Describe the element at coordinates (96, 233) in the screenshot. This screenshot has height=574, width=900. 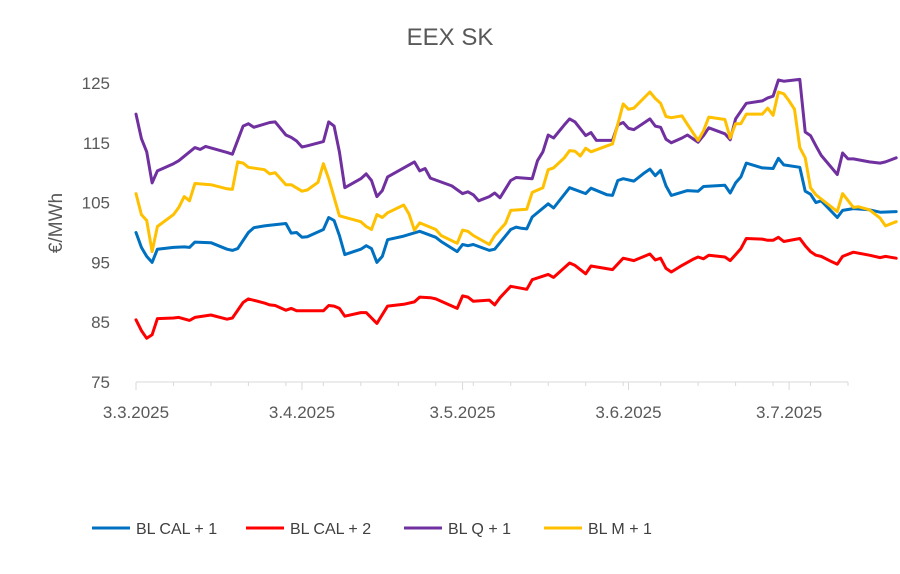
I see `y-axis-ticks: 75 85 95 105 115 125` at that location.